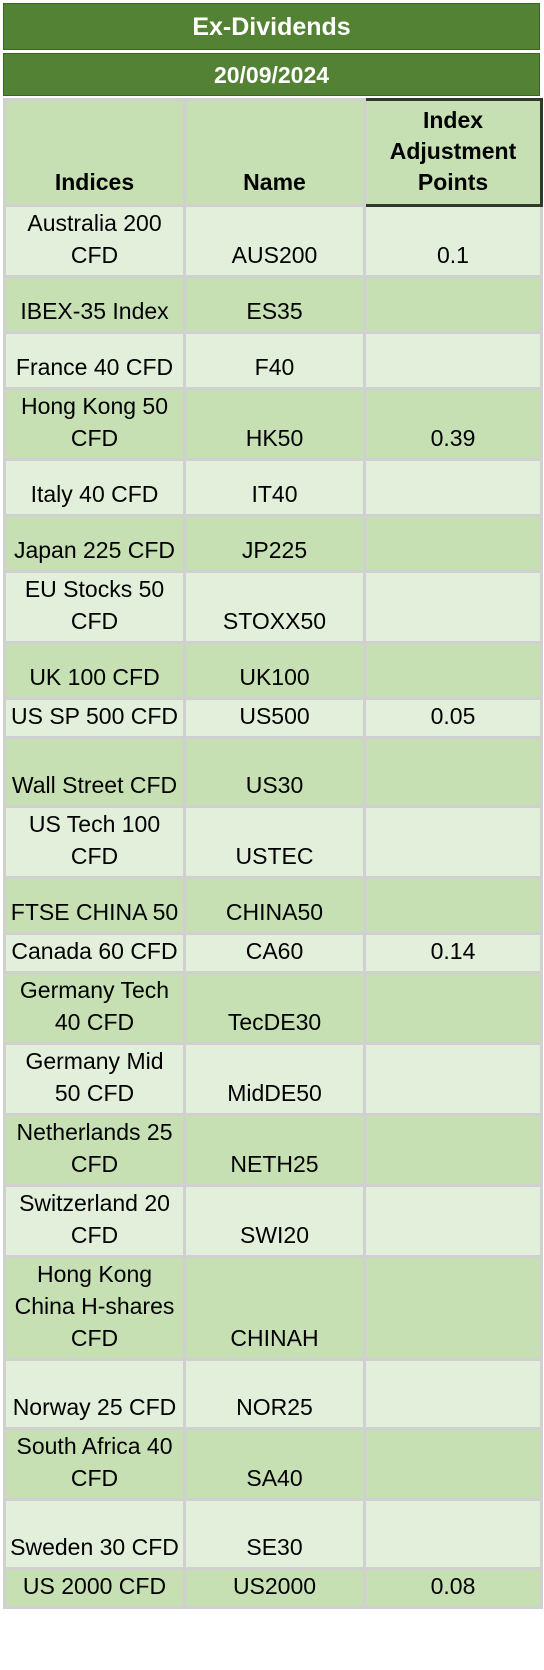 The image size is (544, 1670). I want to click on cell-index: Hong Kong 50 CFD, so click(94, 424).